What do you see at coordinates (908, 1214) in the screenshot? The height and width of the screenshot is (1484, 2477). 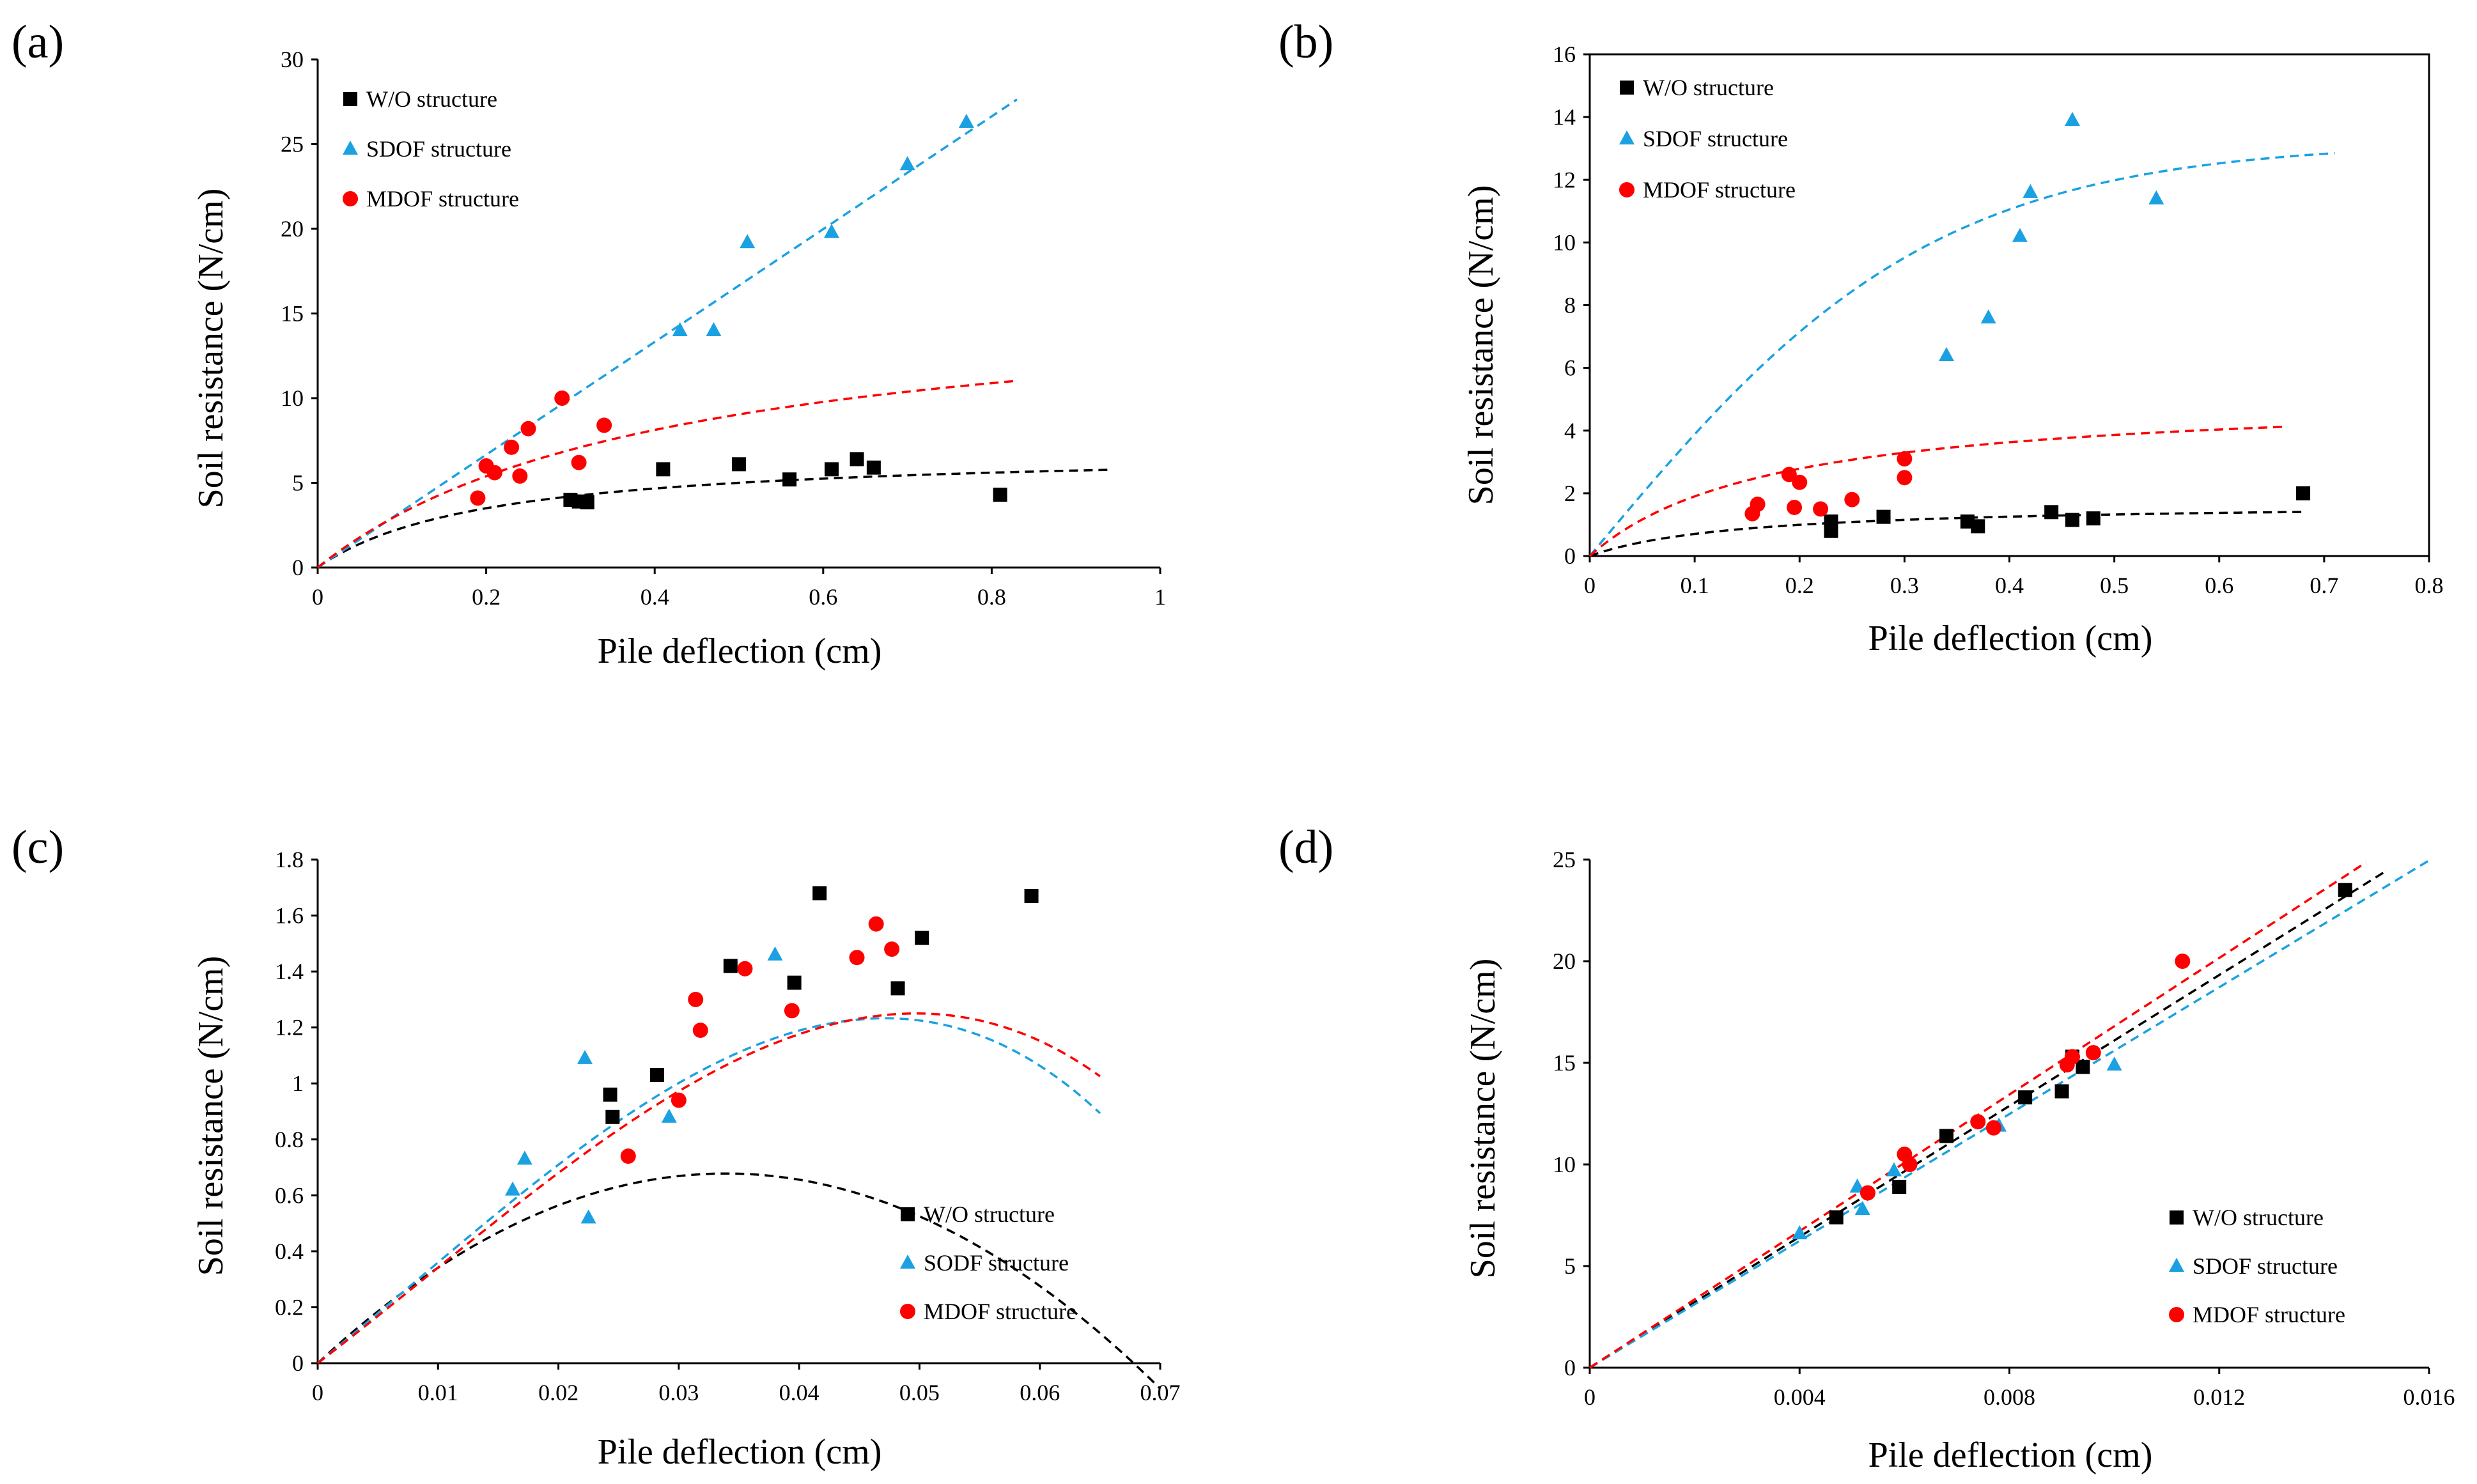 I see `panel-c-legend-wo-marker` at bounding box center [908, 1214].